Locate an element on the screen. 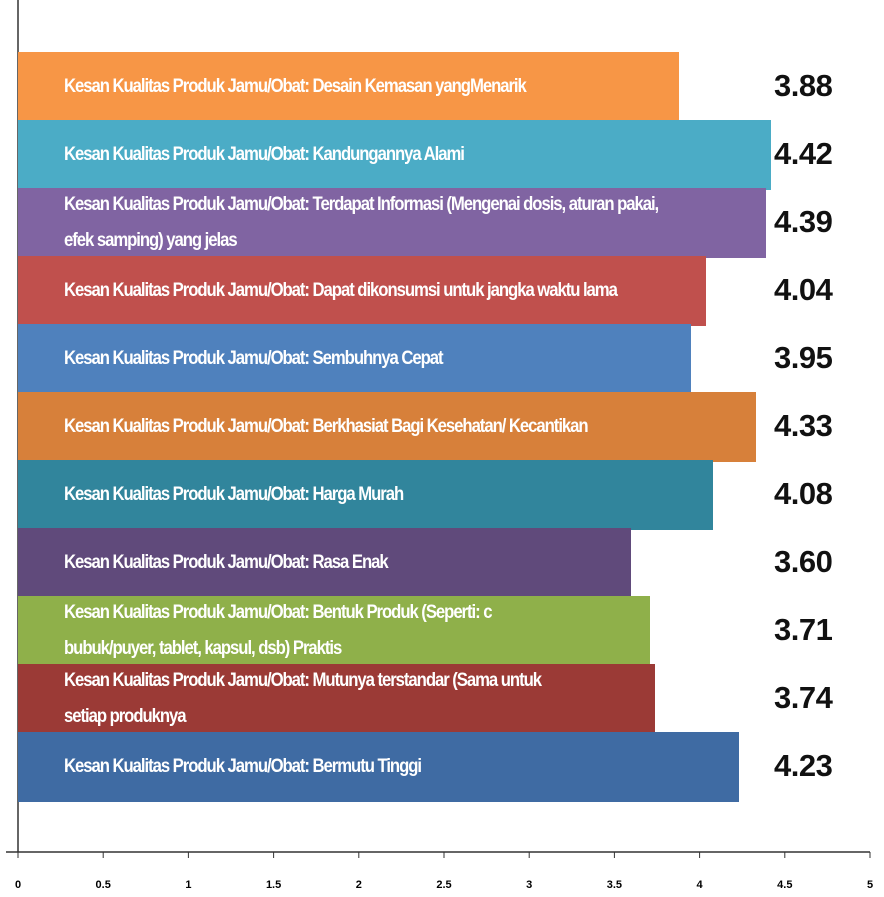  value-label: 4.08 is located at coordinates (803, 493).